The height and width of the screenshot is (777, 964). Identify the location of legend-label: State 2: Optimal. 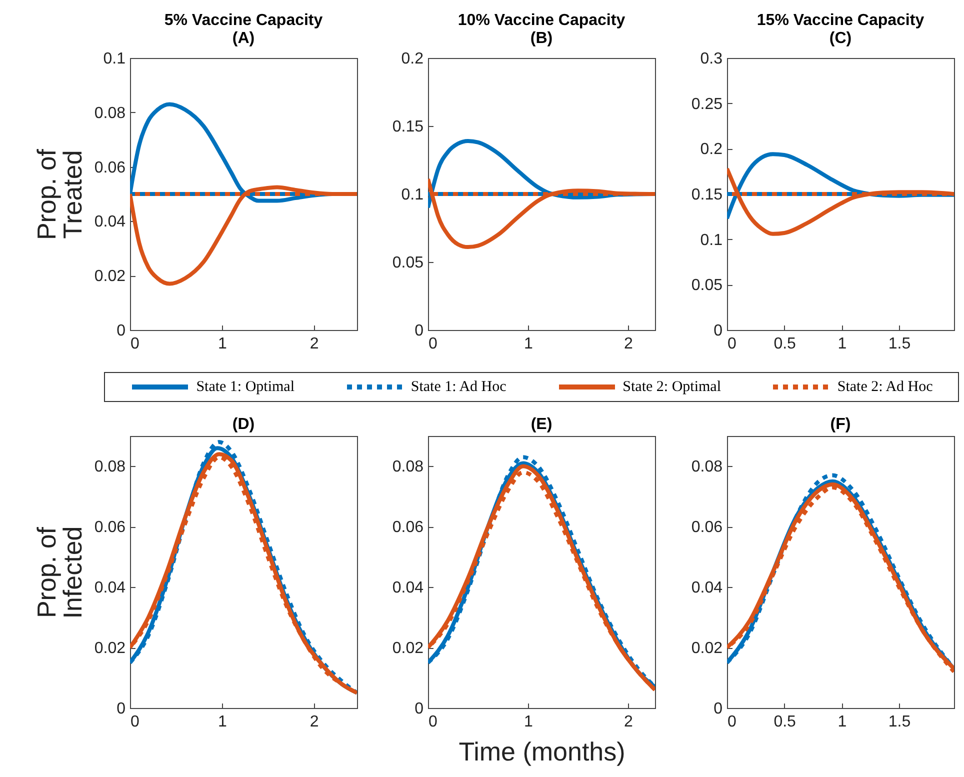
(671, 387).